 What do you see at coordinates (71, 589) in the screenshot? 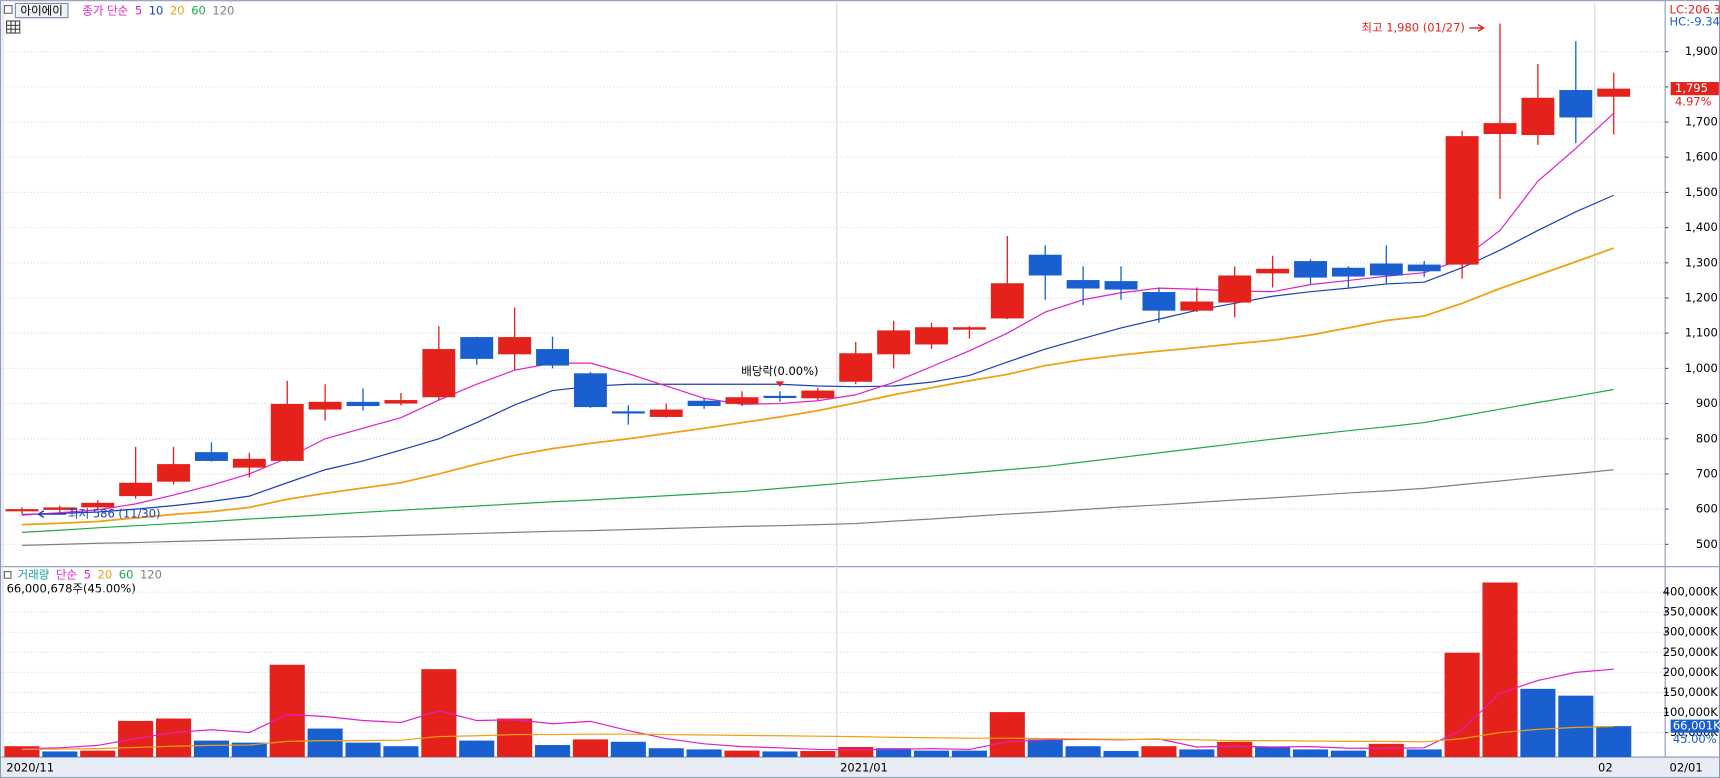
I see `volume-info: 66,000,678주(45.00%)` at bounding box center [71, 589].